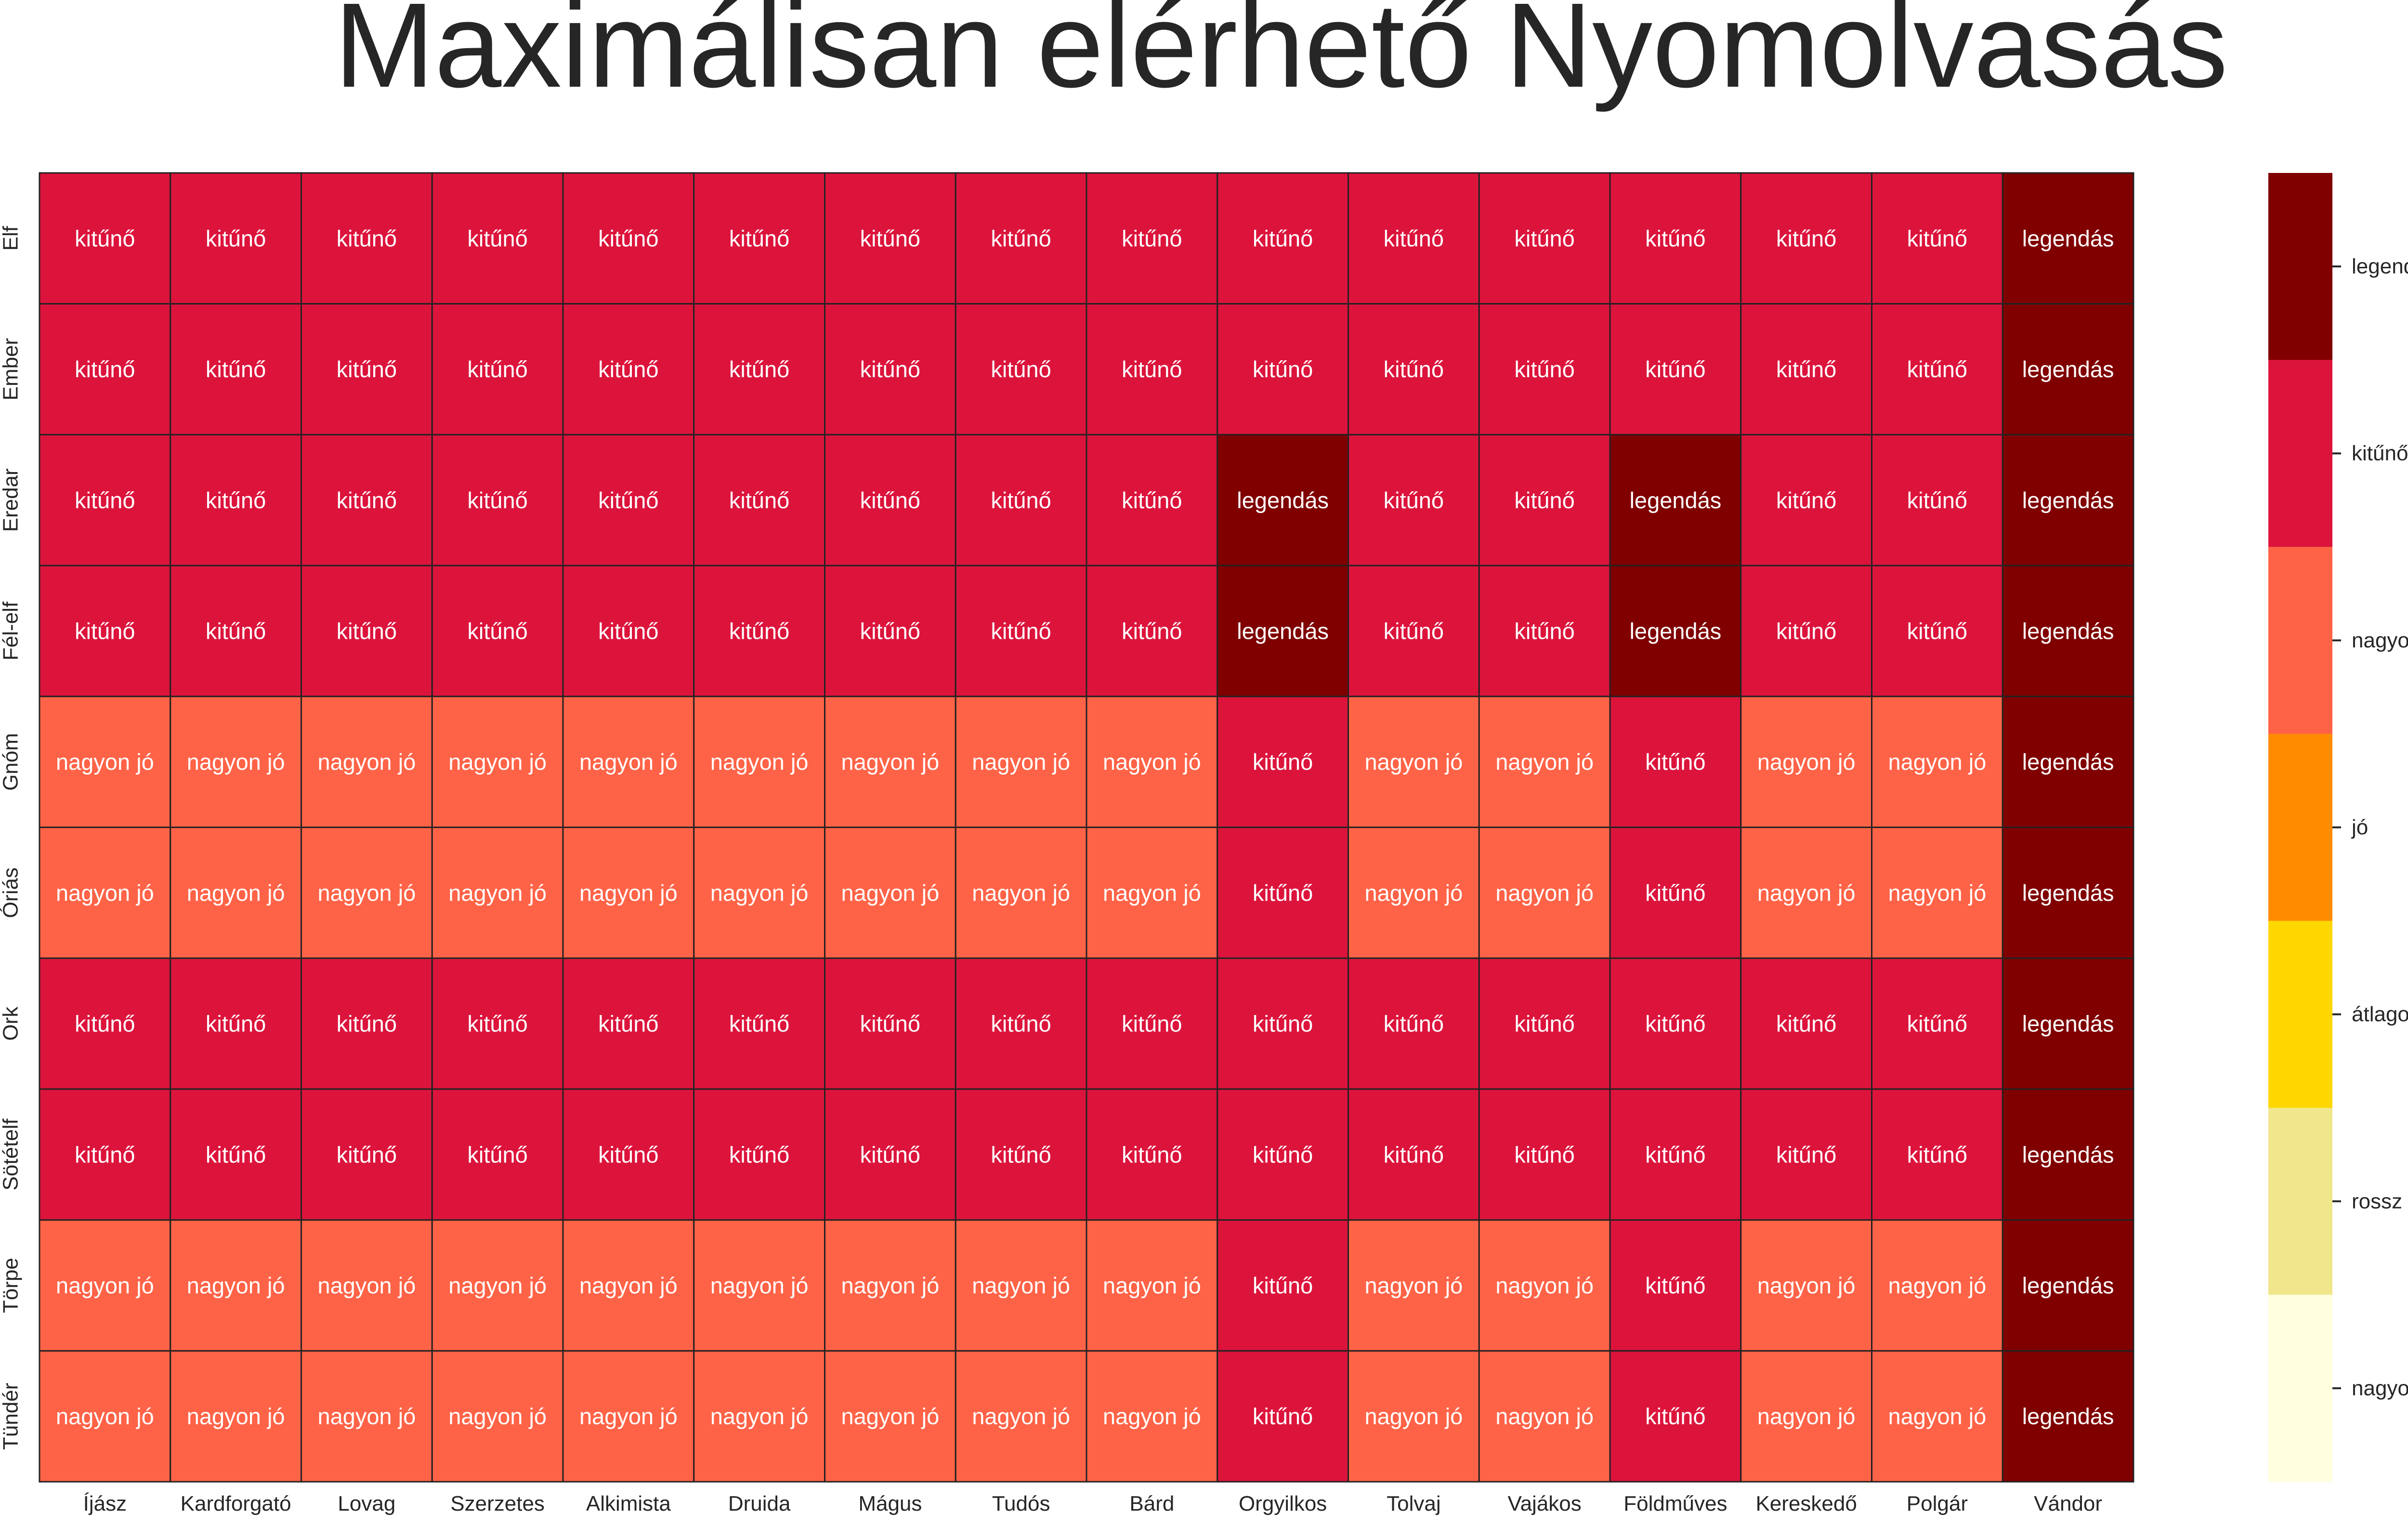 Image resolution: width=2408 pixels, height=1528 pixels. I want to click on cell-label-sotetelf-vajakos: kitűnő, so click(1544, 1154).